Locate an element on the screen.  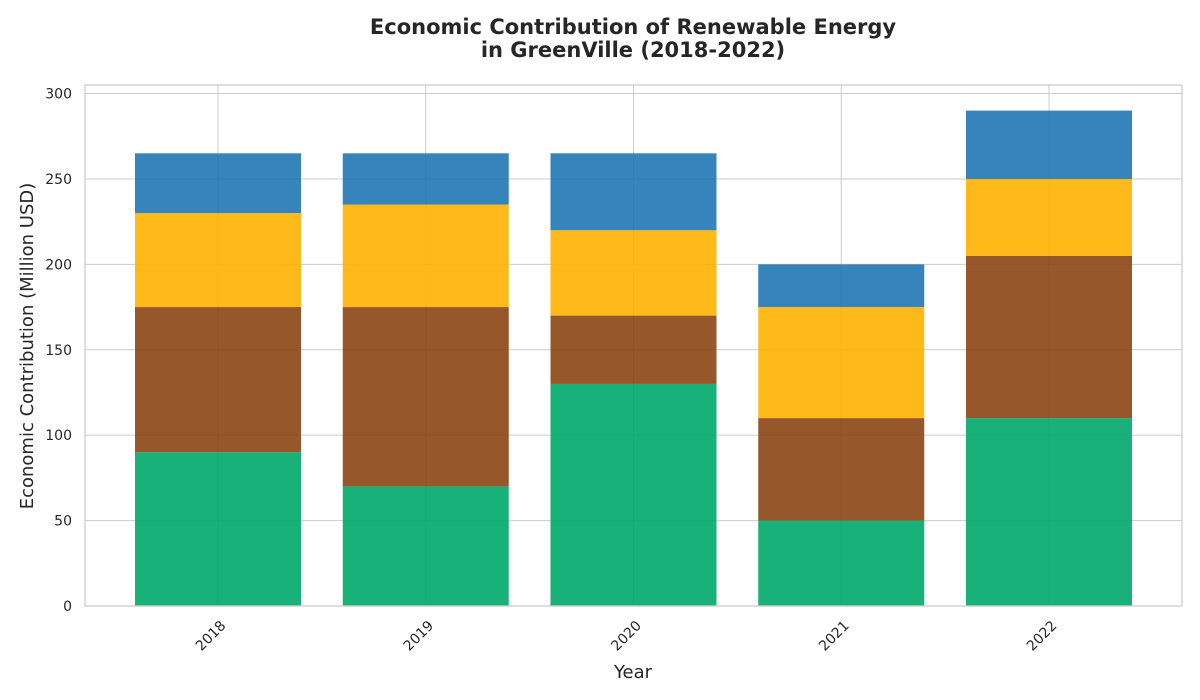
chart-title-line-2: in GreenVille (2018-2022) is located at coordinates (633, 50).